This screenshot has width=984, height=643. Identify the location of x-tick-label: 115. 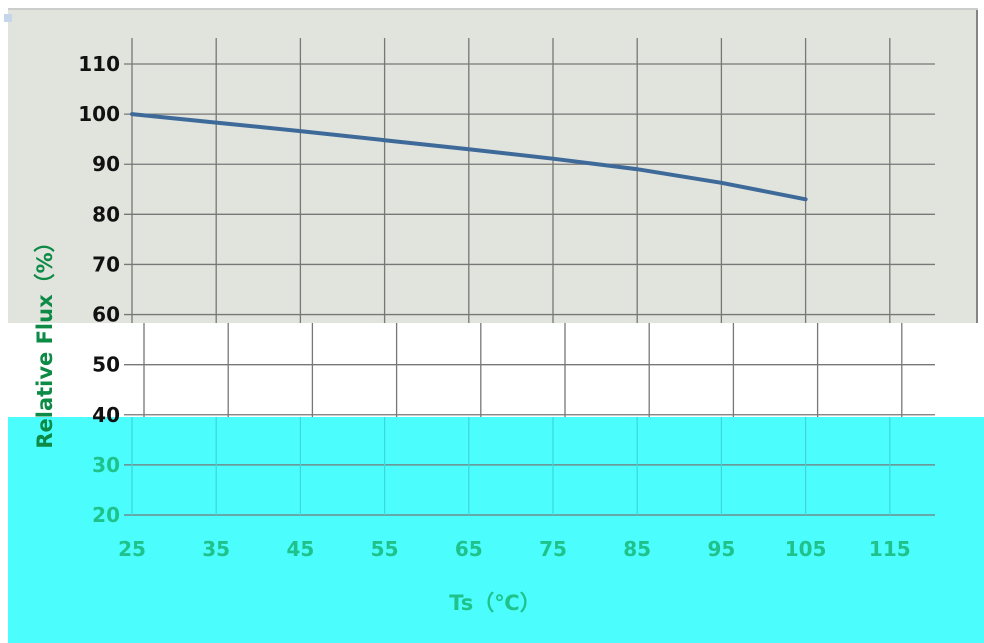
(890, 549).